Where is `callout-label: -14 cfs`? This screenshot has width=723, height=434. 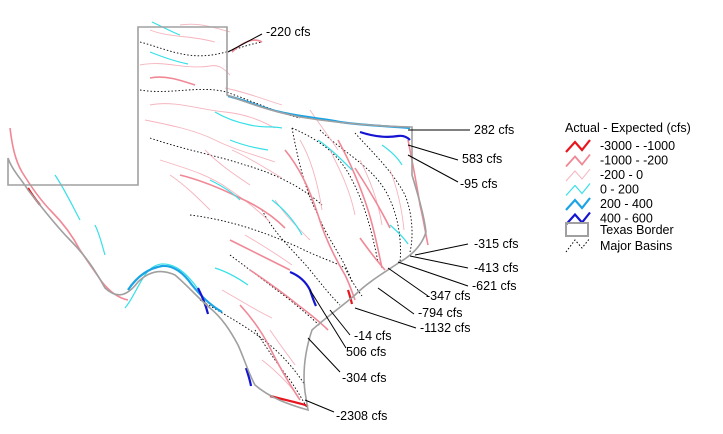
callout-label: -14 cfs is located at coordinates (373, 336).